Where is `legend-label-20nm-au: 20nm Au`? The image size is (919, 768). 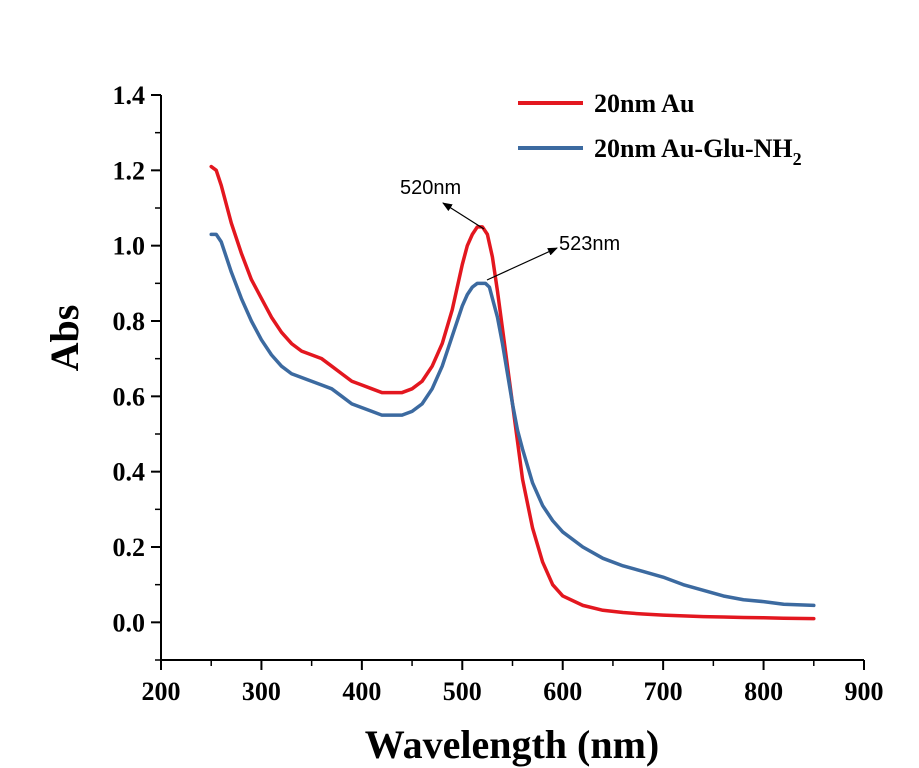 legend-label-20nm-au: 20nm Au is located at coordinates (644, 103).